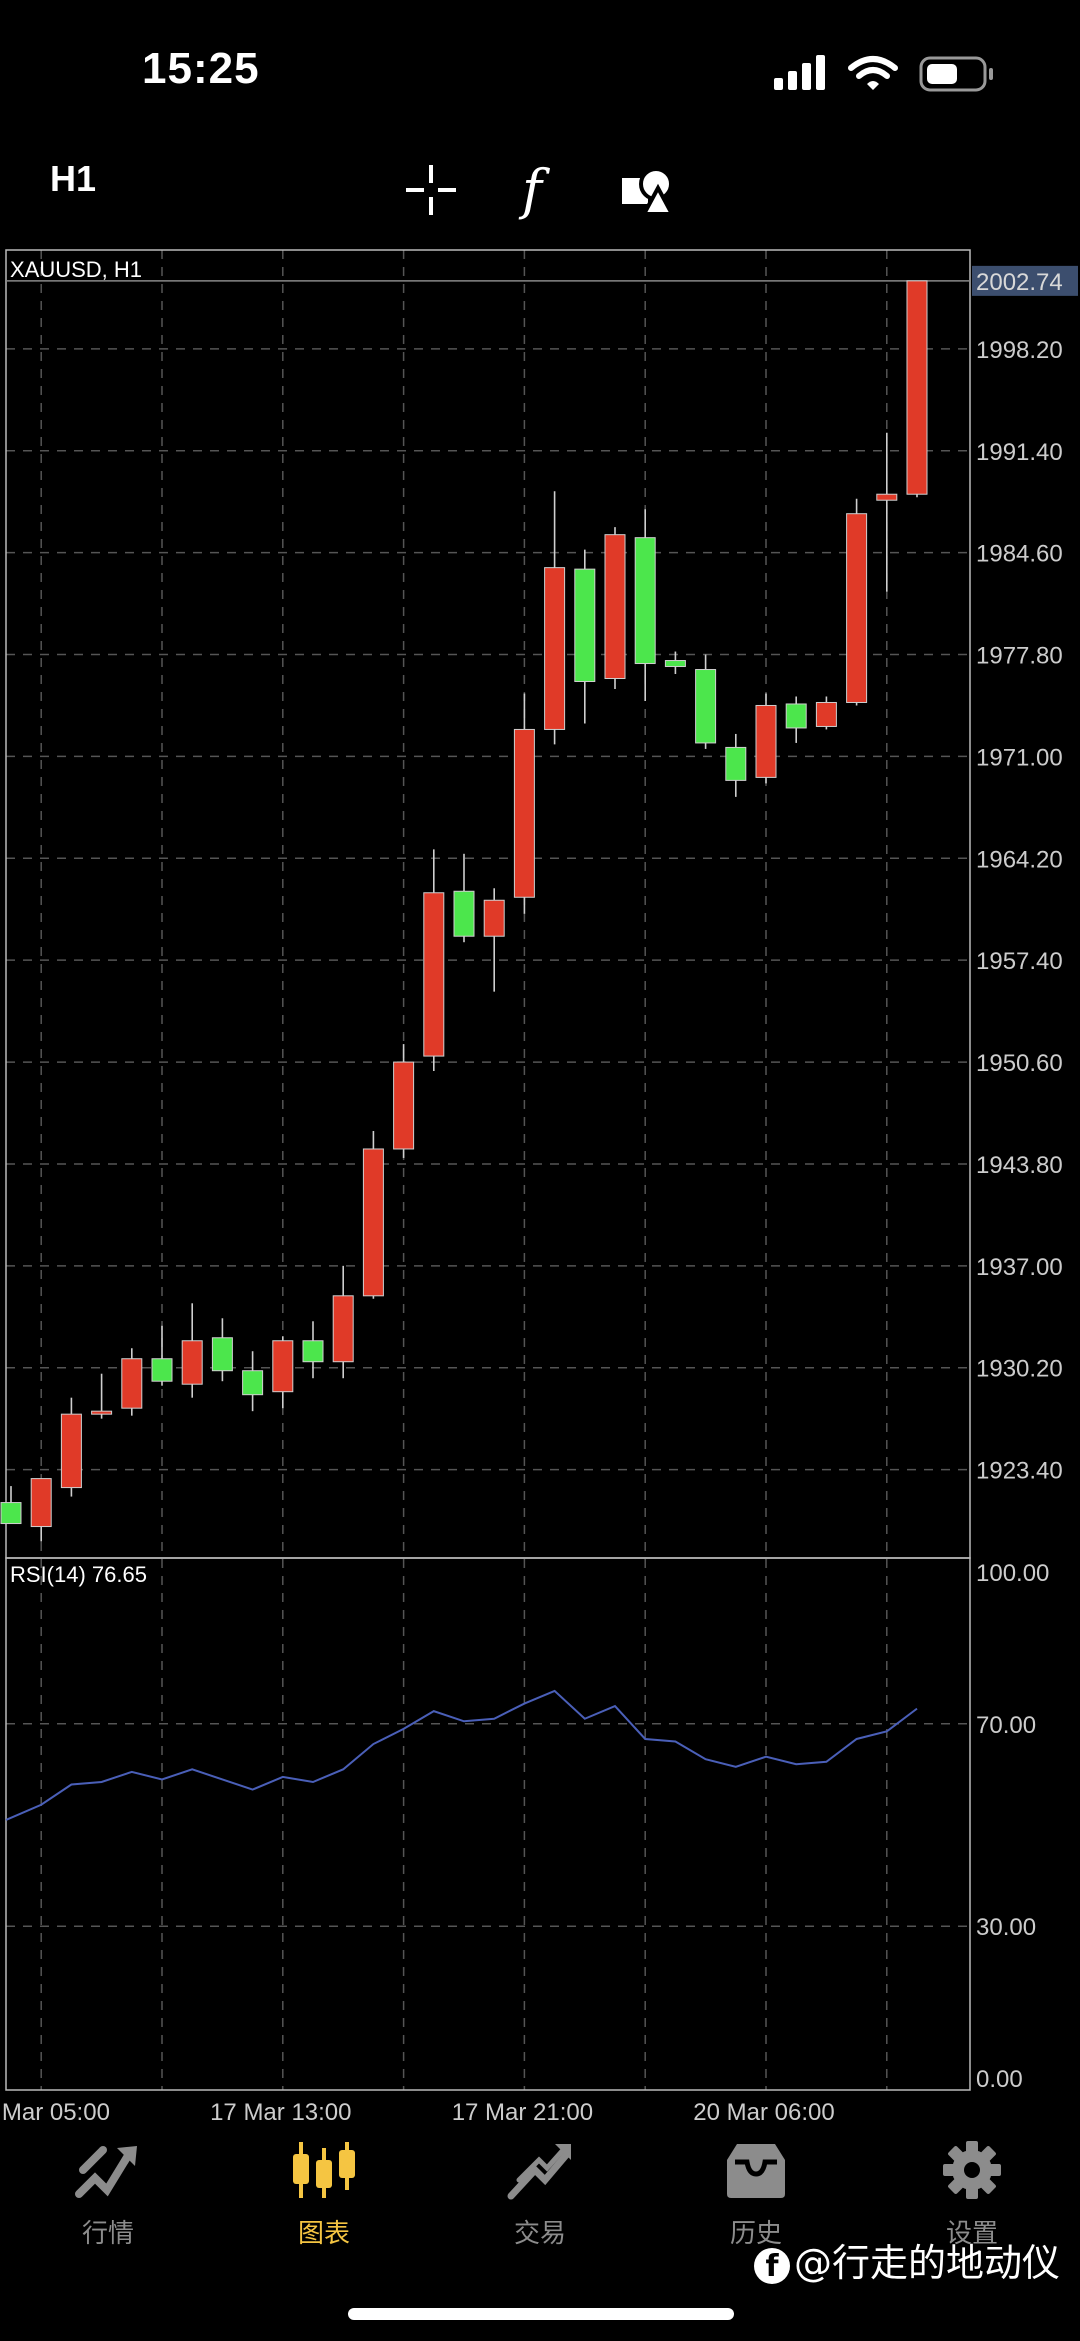 Image resolution: width=1080 pixels, height=2341 pixels. What do you see at coordinates (1019, 282) in the screenshot?
I see `current-price-label: 2002.74` at bounding box center [1019, 282].